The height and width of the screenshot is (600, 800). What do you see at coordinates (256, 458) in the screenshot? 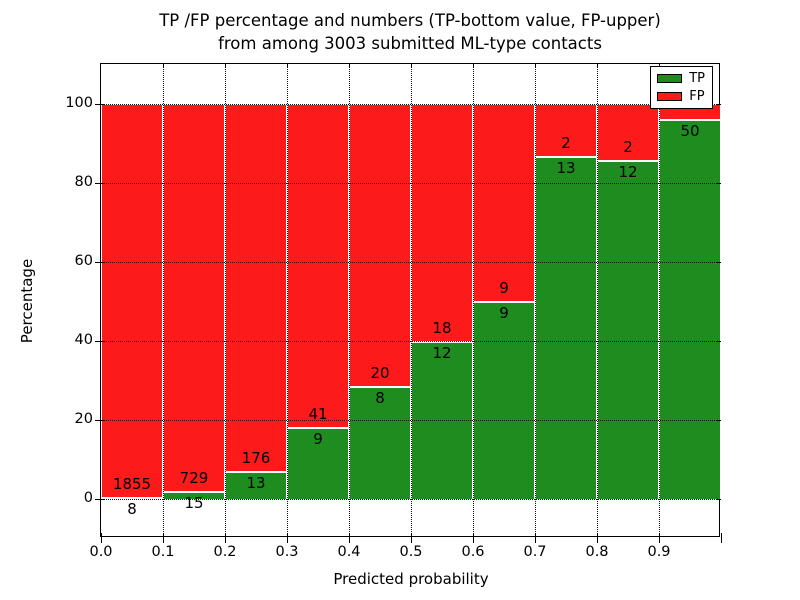
I see `bar-fp-count-label: 176` at bounding box center [256, 458].